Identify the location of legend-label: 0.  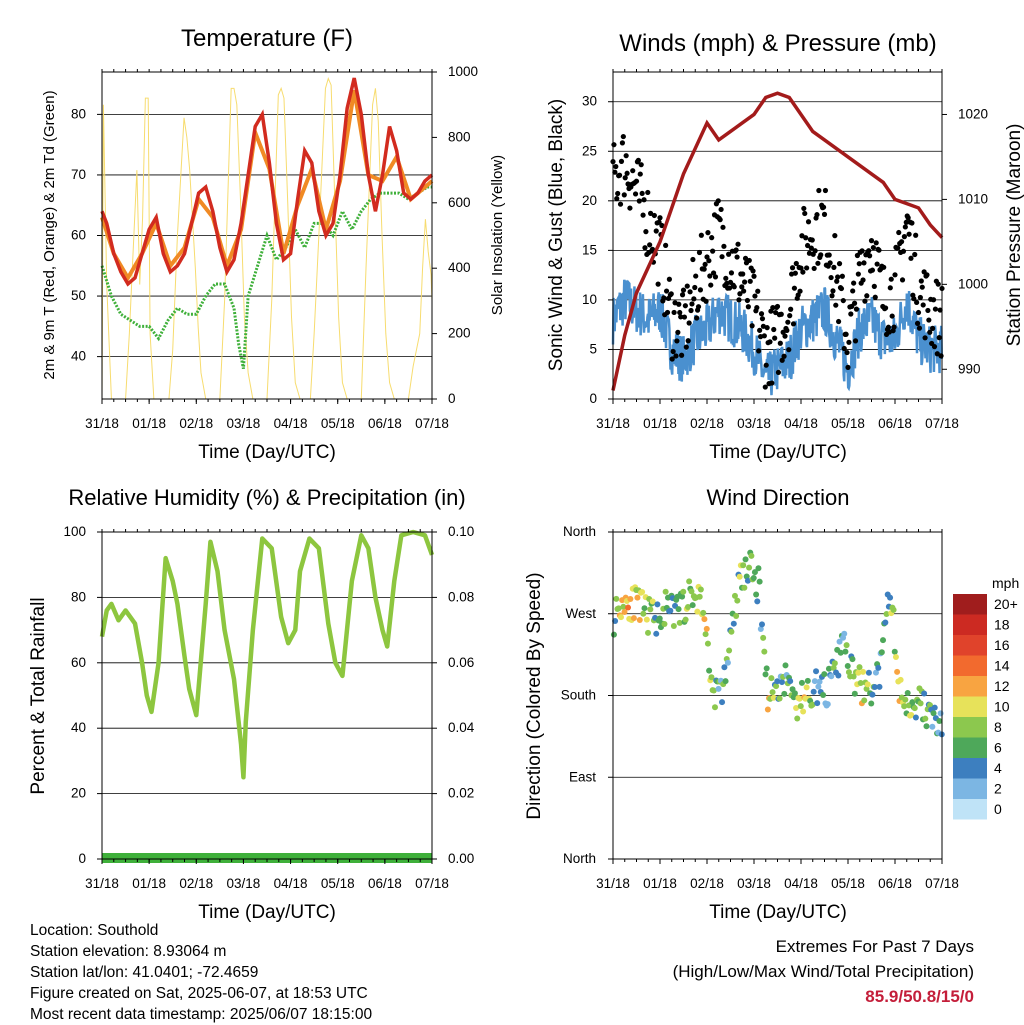
(998, 809).